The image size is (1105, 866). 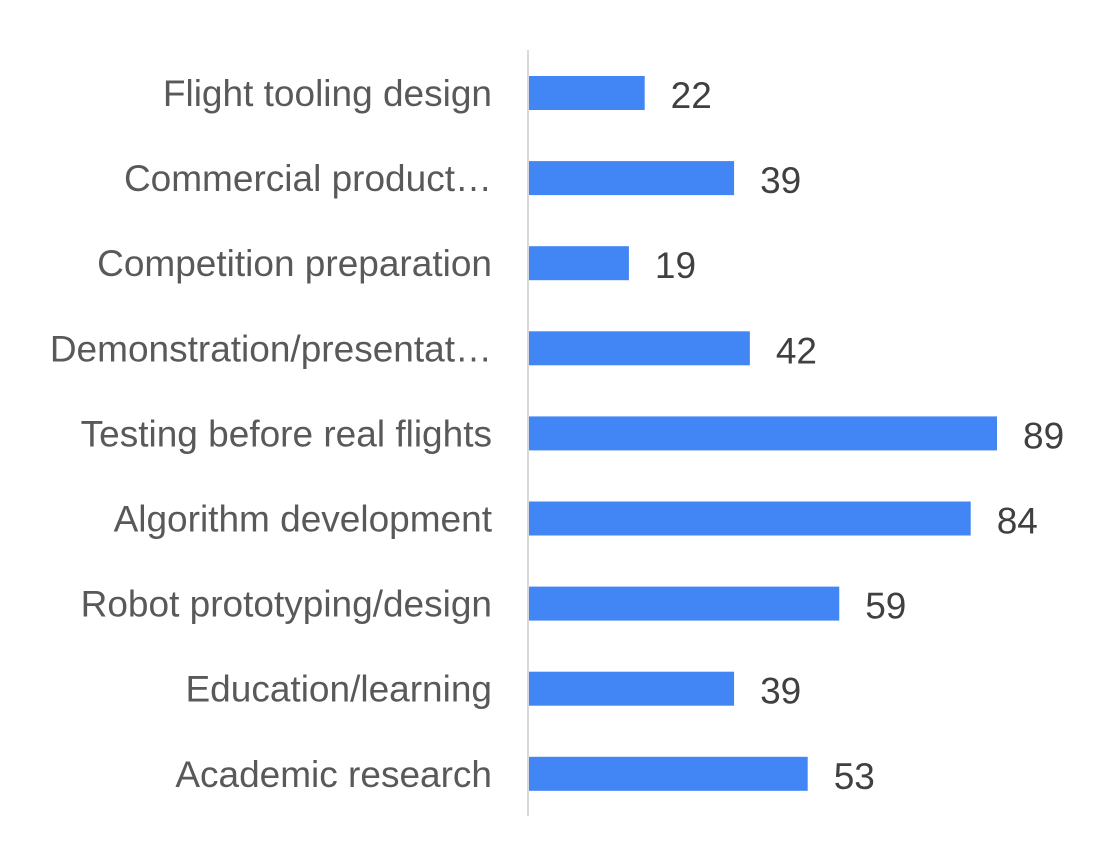 What do you see at coordinates (885, 606) in the screenshot?
I see `value-label: 59` at bounding box center [885, 606].